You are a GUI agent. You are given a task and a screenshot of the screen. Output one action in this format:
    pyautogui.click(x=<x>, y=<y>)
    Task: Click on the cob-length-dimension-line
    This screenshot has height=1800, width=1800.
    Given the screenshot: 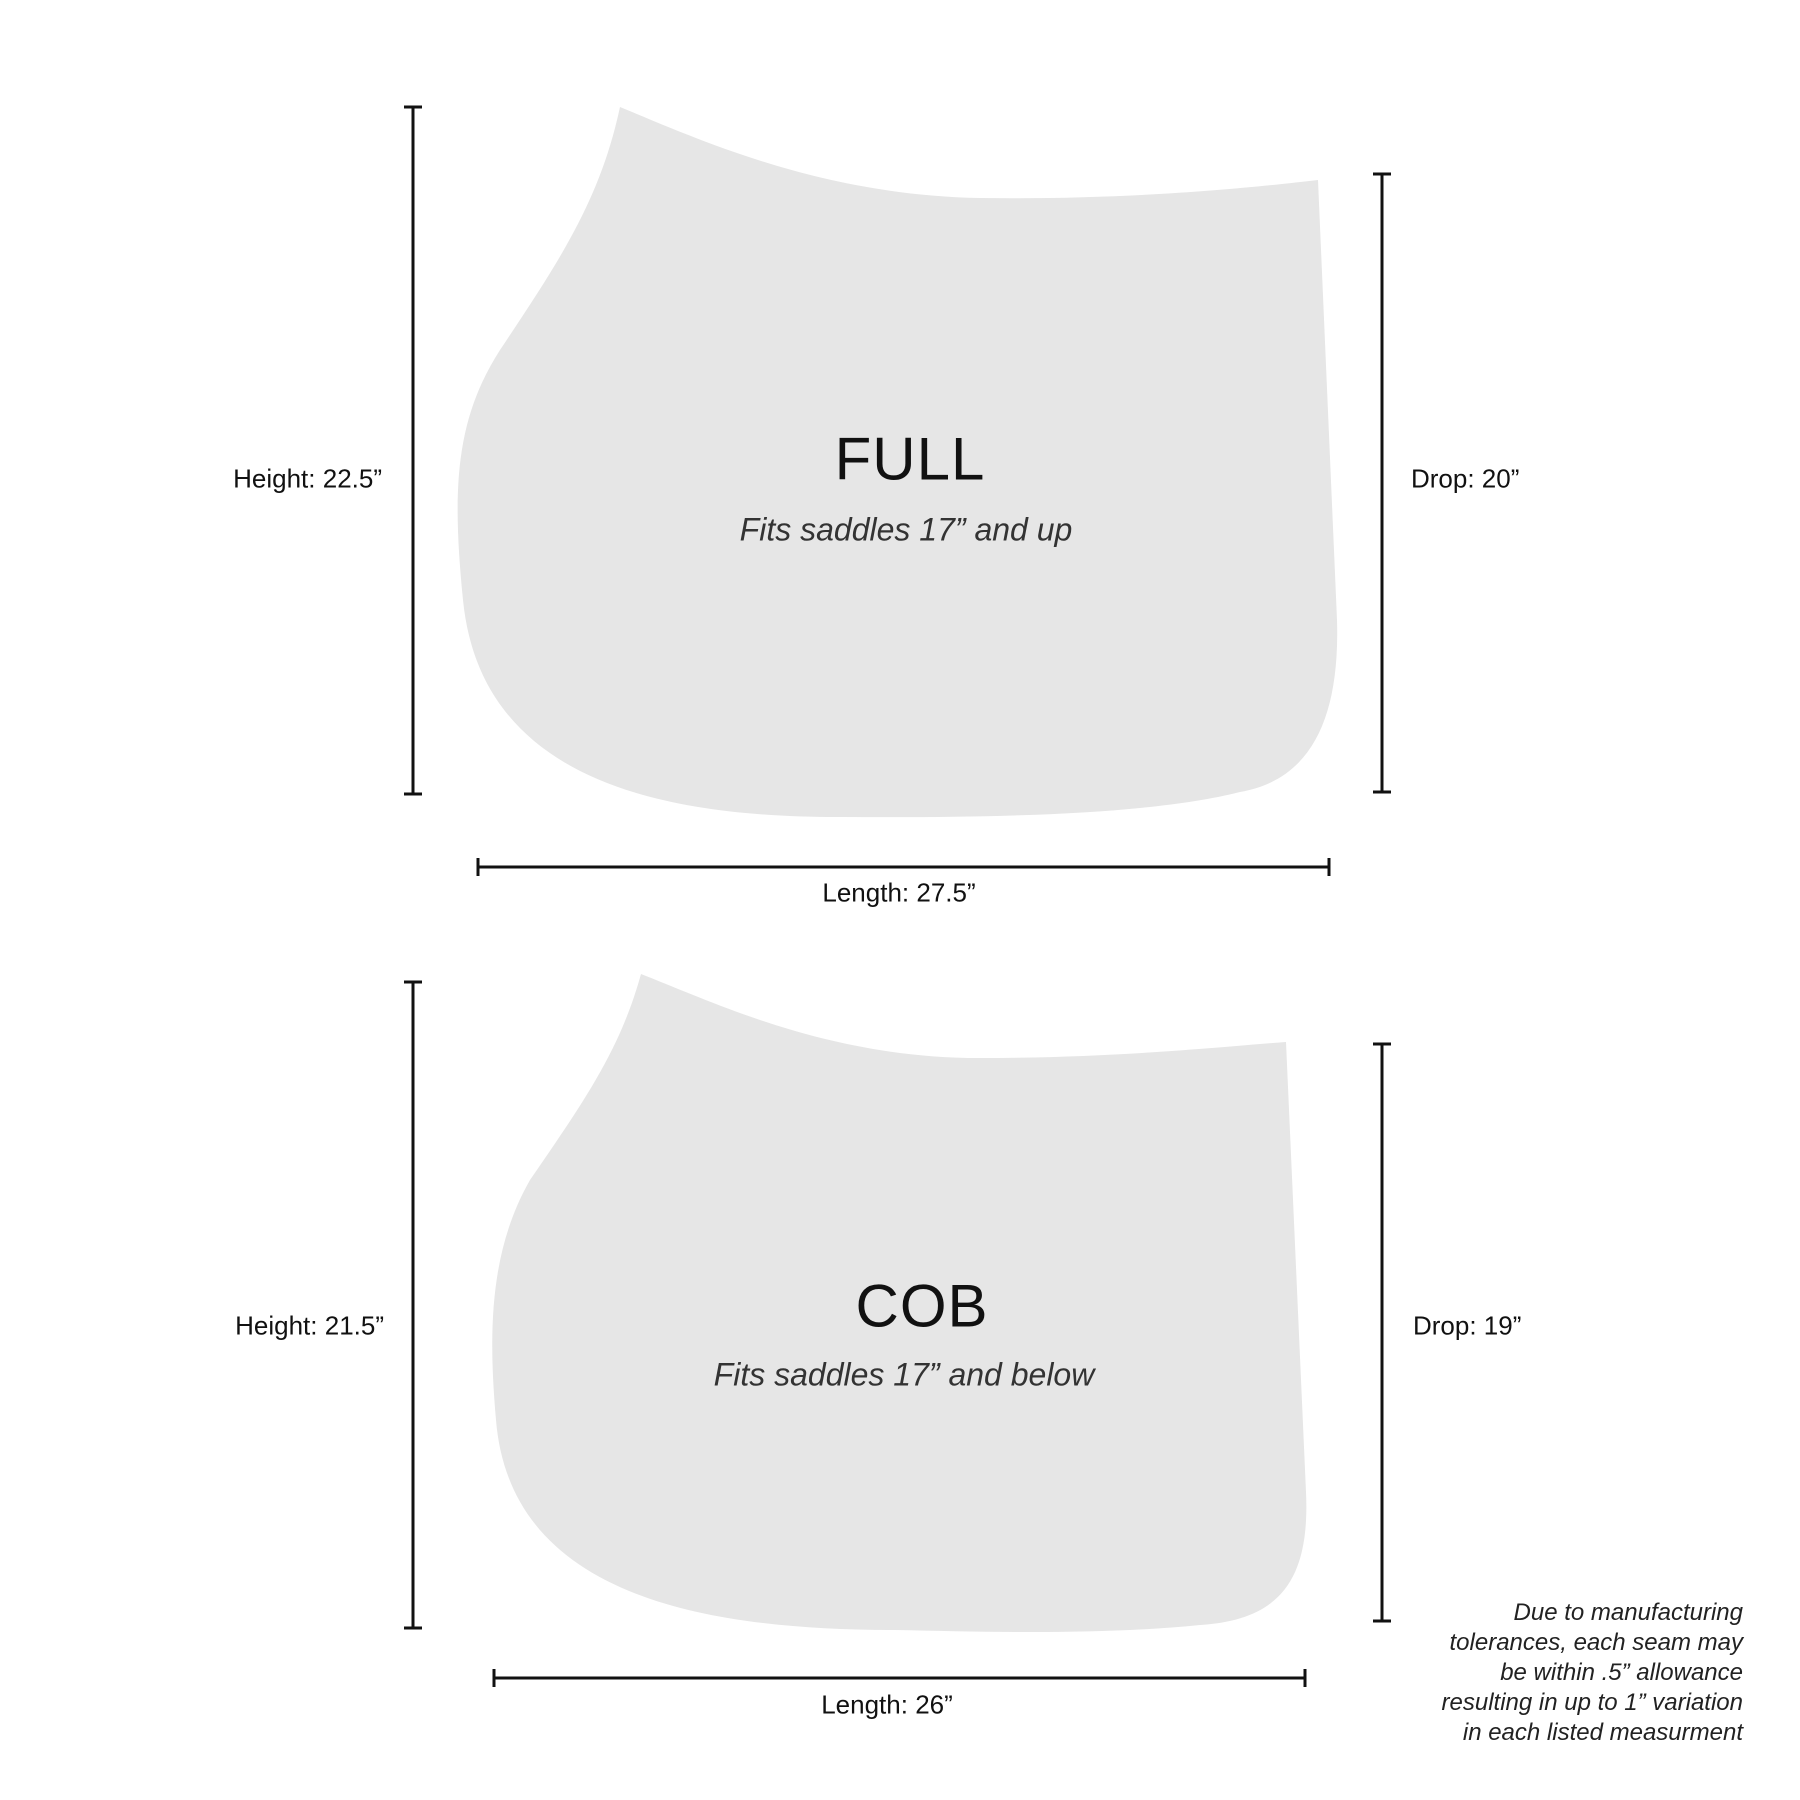 What is the action you would take?
    pyautogui.click(x=899, y=1678)
    